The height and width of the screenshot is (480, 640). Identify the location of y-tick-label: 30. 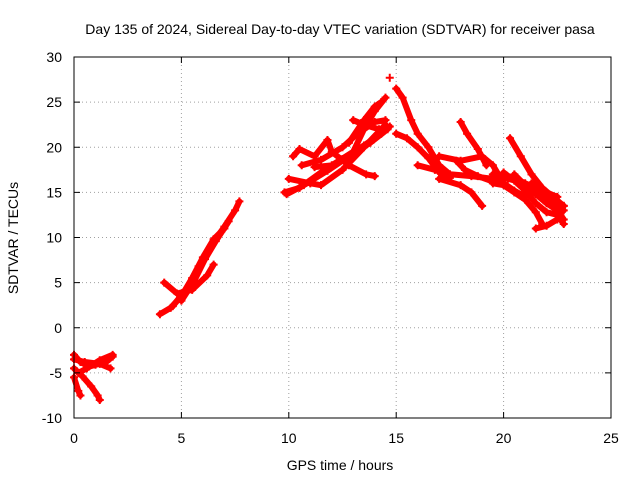
(54, 57).